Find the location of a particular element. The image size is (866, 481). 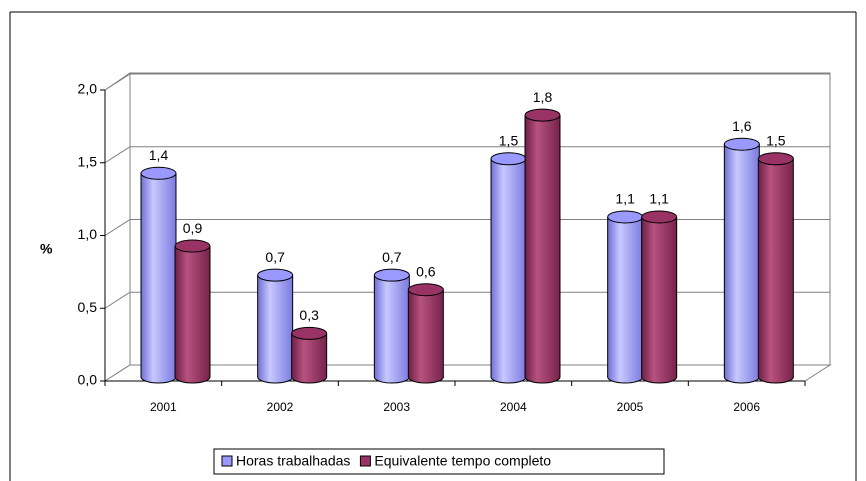

y-tick-label: 2,0 is located at coordinates (88, 89).